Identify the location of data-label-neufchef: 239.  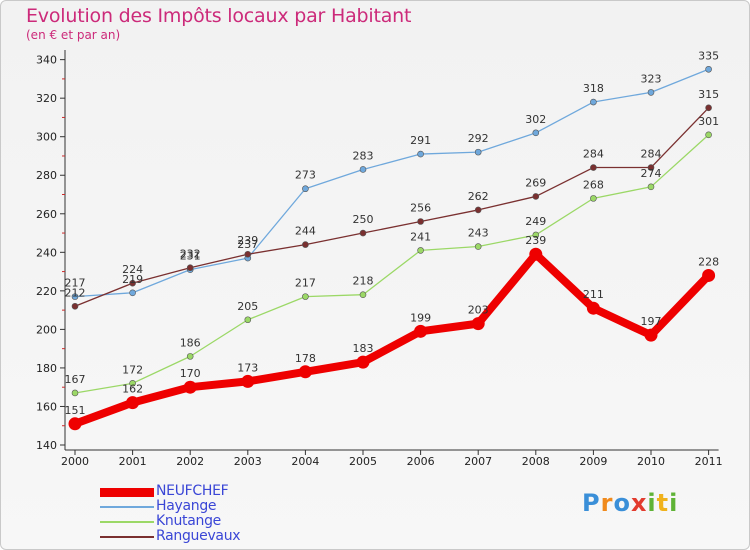
(535, 240).